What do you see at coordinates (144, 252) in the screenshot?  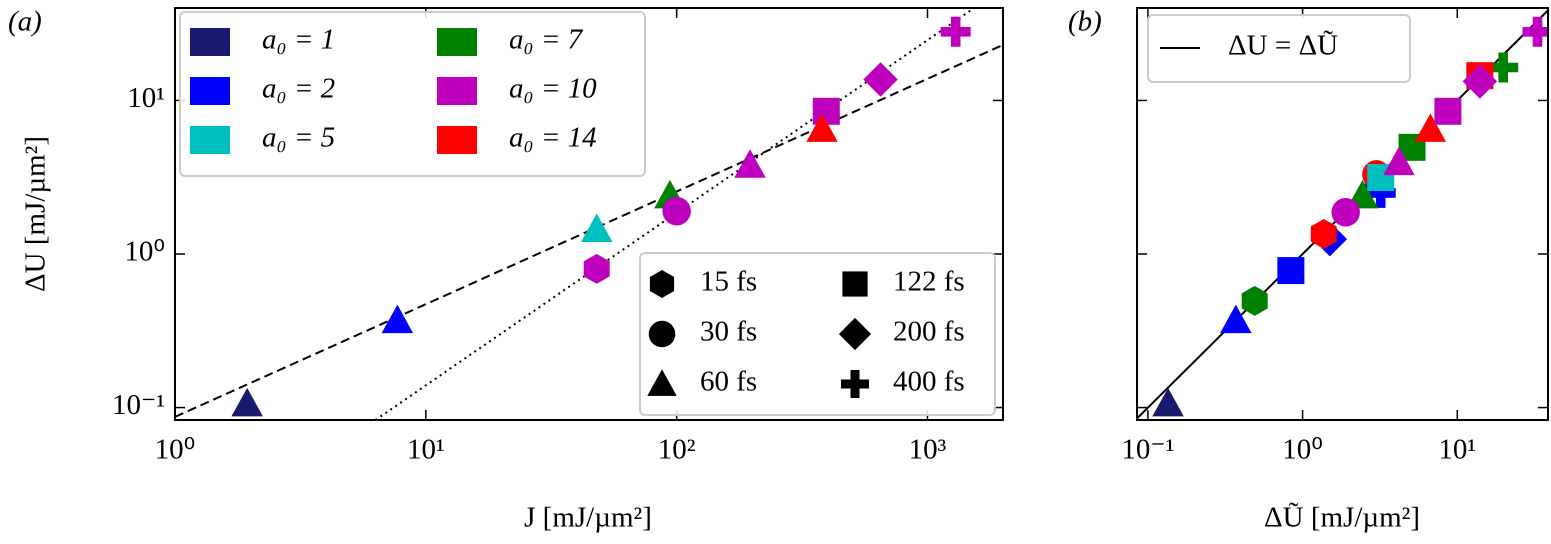 I see `y-tick-label: 10⁰` at bounding box center [144, 252].